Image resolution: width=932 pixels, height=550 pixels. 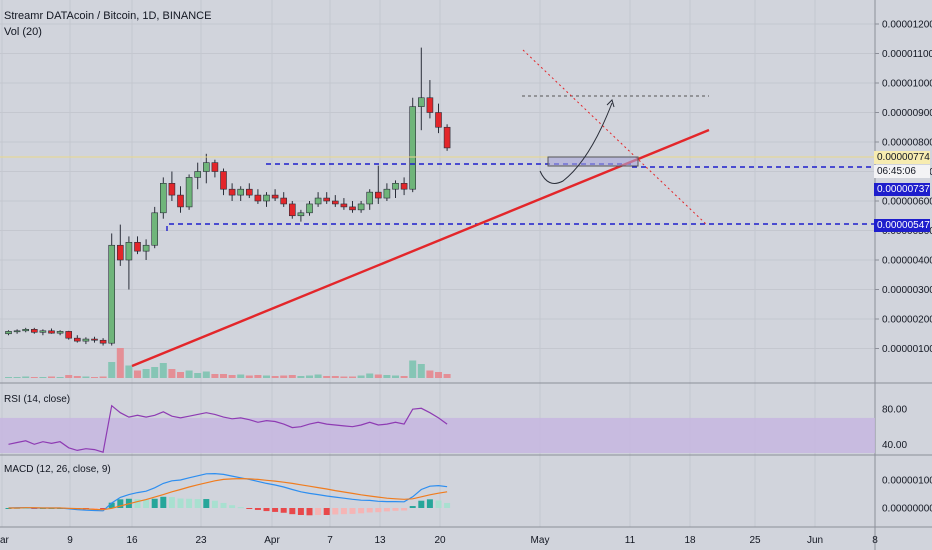 I want to click on x-tick-label: 18, so click(x=690, y=540).